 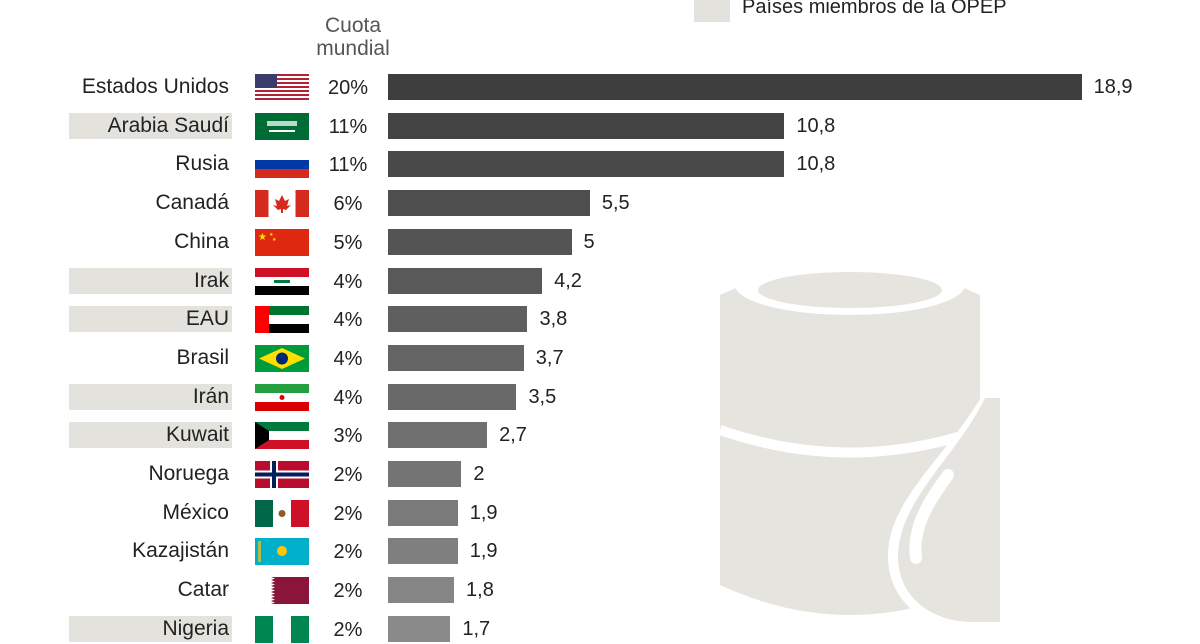 I want to click on barrel-band, so click(x=850, y=441).